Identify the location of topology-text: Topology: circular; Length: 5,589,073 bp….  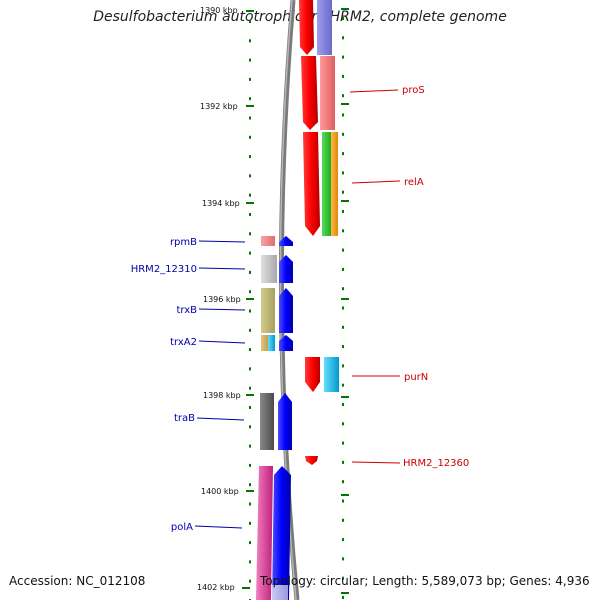
(425, 581).